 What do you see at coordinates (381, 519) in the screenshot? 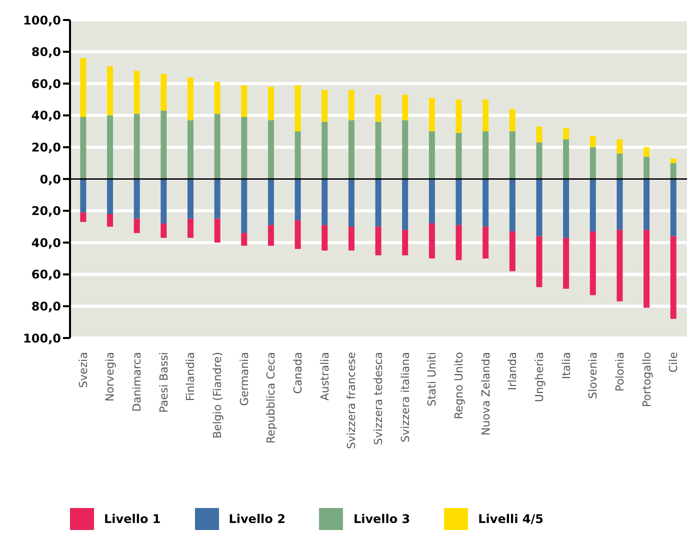
I see `legend-label: Livello 3` at bounding box center [381, 519].